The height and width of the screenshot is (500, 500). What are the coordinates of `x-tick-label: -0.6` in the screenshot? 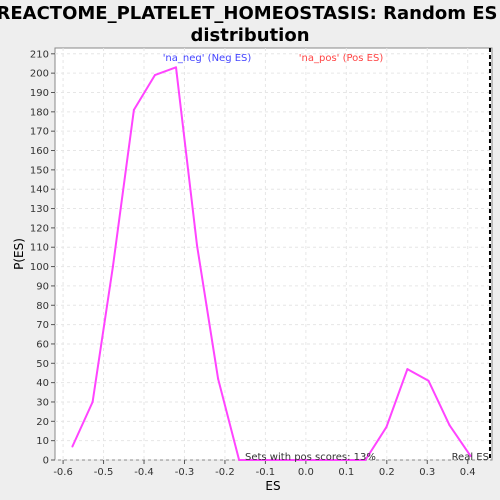 It's located at (63, 472).